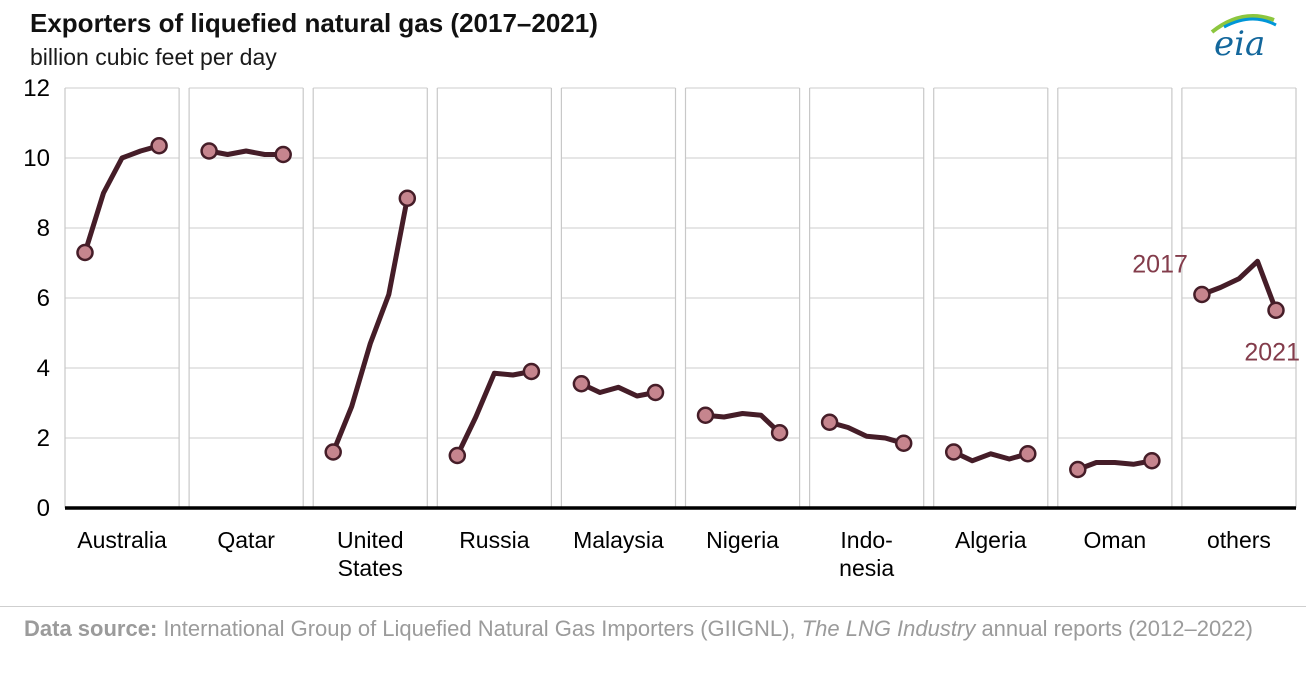  Describe the element at coordinates (494, 540) in the screenshot. I see `category-label-russia: Russia` at that location.